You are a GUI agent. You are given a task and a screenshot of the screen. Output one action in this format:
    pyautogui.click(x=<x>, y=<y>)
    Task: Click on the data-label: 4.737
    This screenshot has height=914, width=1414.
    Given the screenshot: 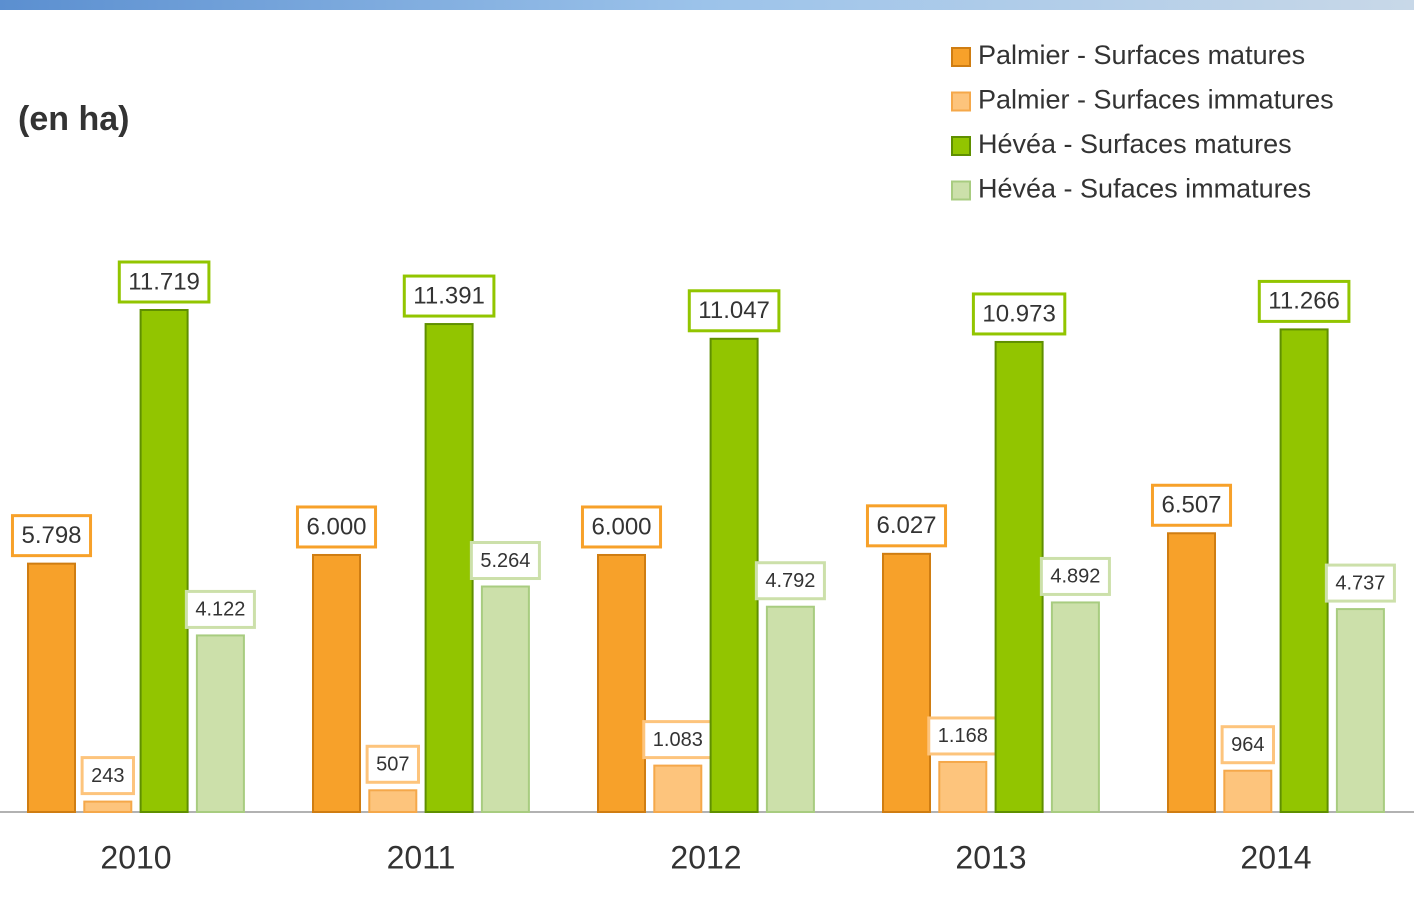 What is the action you would take?
    pyautogui.click(x=1360, y=583)
    